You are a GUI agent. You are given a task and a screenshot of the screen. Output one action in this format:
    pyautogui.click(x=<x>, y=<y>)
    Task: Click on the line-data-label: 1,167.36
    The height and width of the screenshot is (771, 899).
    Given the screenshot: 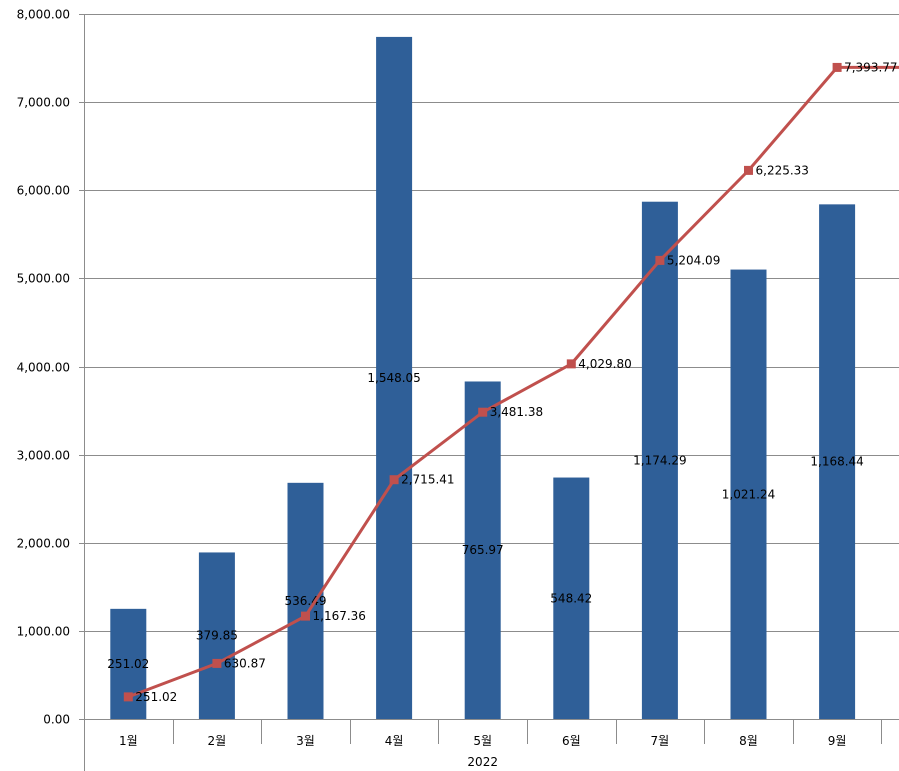 What is the action you would take?
    pyautogui.click(x=339, y=616)
    